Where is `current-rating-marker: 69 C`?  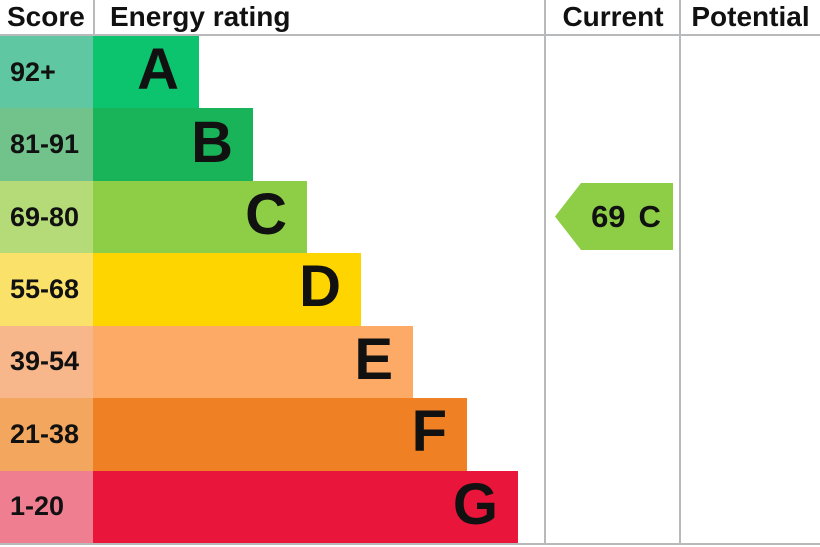 current-rating-marker: 69 C is located at coordinates (614, 216).